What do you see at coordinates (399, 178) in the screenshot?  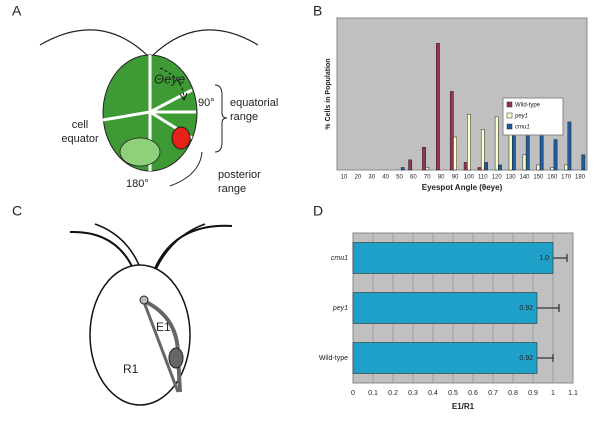 I see `x-tick-label: 50` at bounding box center [399, 178].